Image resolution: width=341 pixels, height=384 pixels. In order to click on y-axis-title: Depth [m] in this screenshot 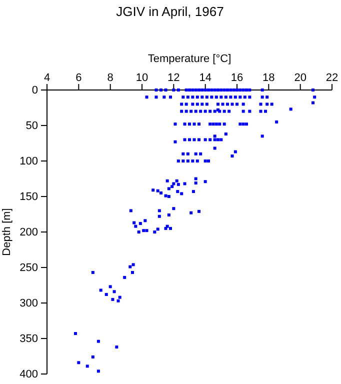, I will do `click(7, 232)`.